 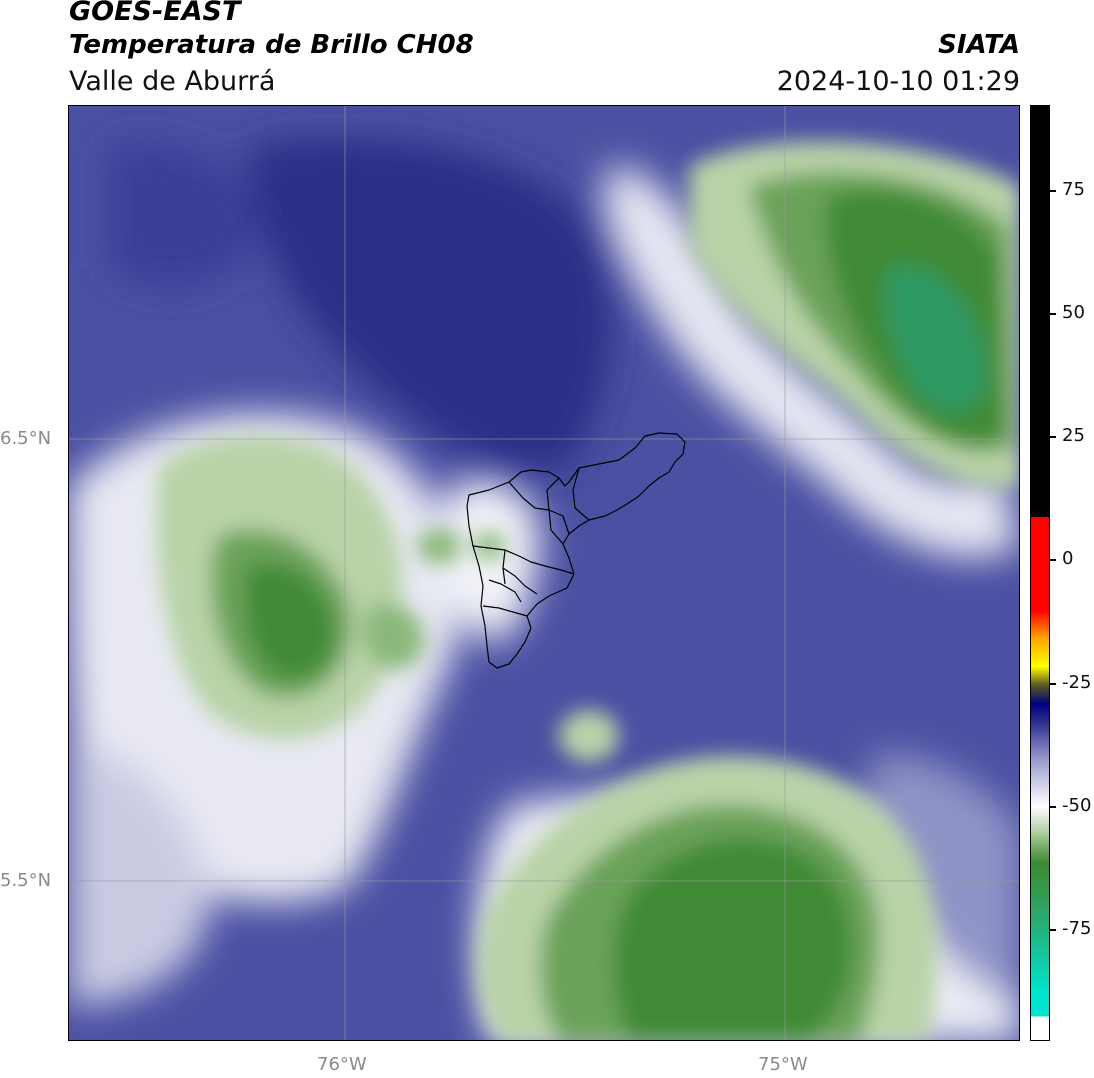 What do you see at coordinates (1077, 805) in the screenshot?
I see `colorbar-label-neg50: -50` at bounding box center [1077, 805].